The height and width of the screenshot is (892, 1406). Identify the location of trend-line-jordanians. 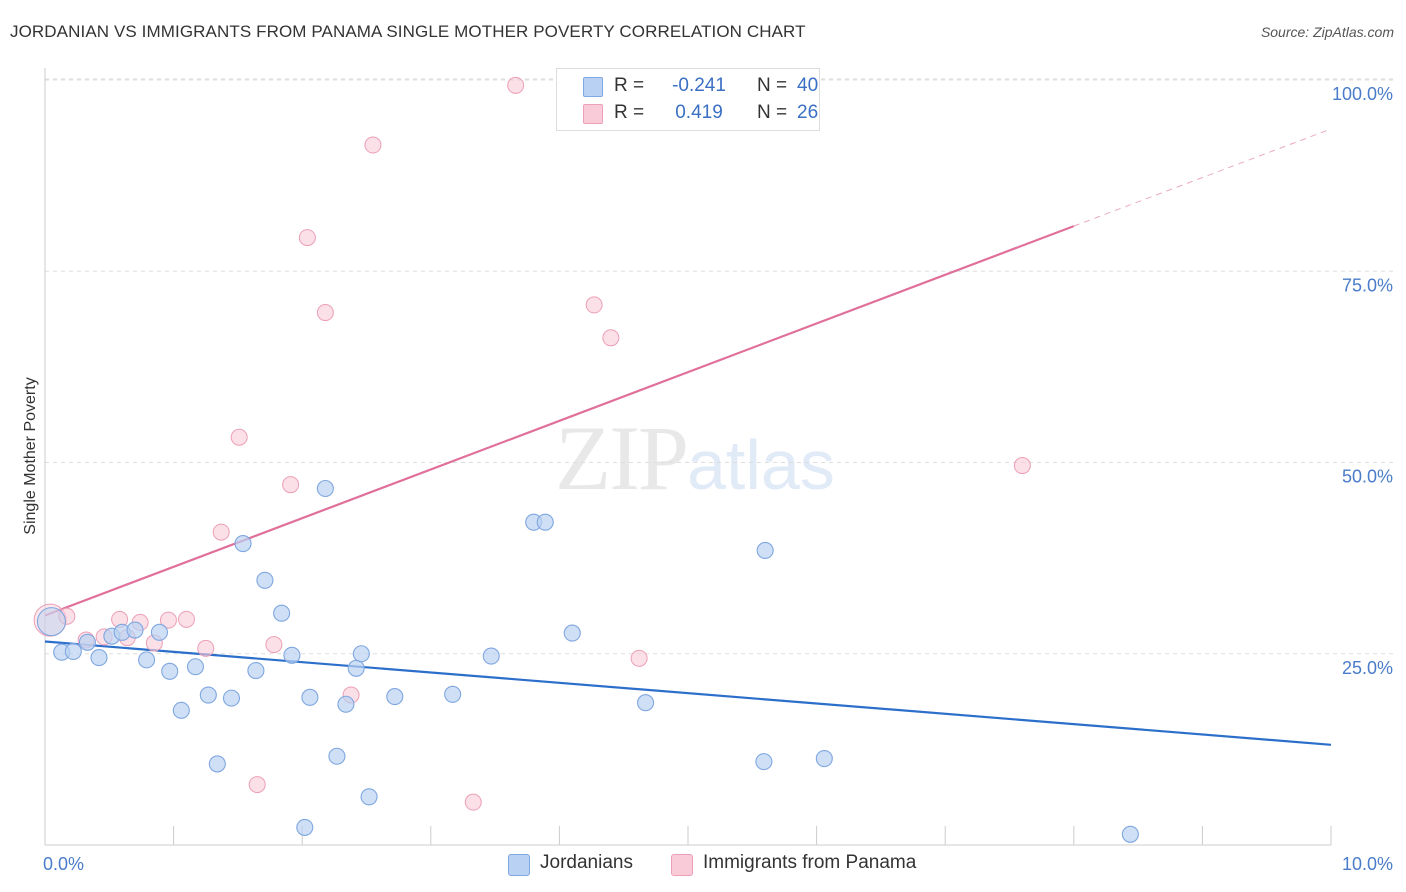
(688, 693).